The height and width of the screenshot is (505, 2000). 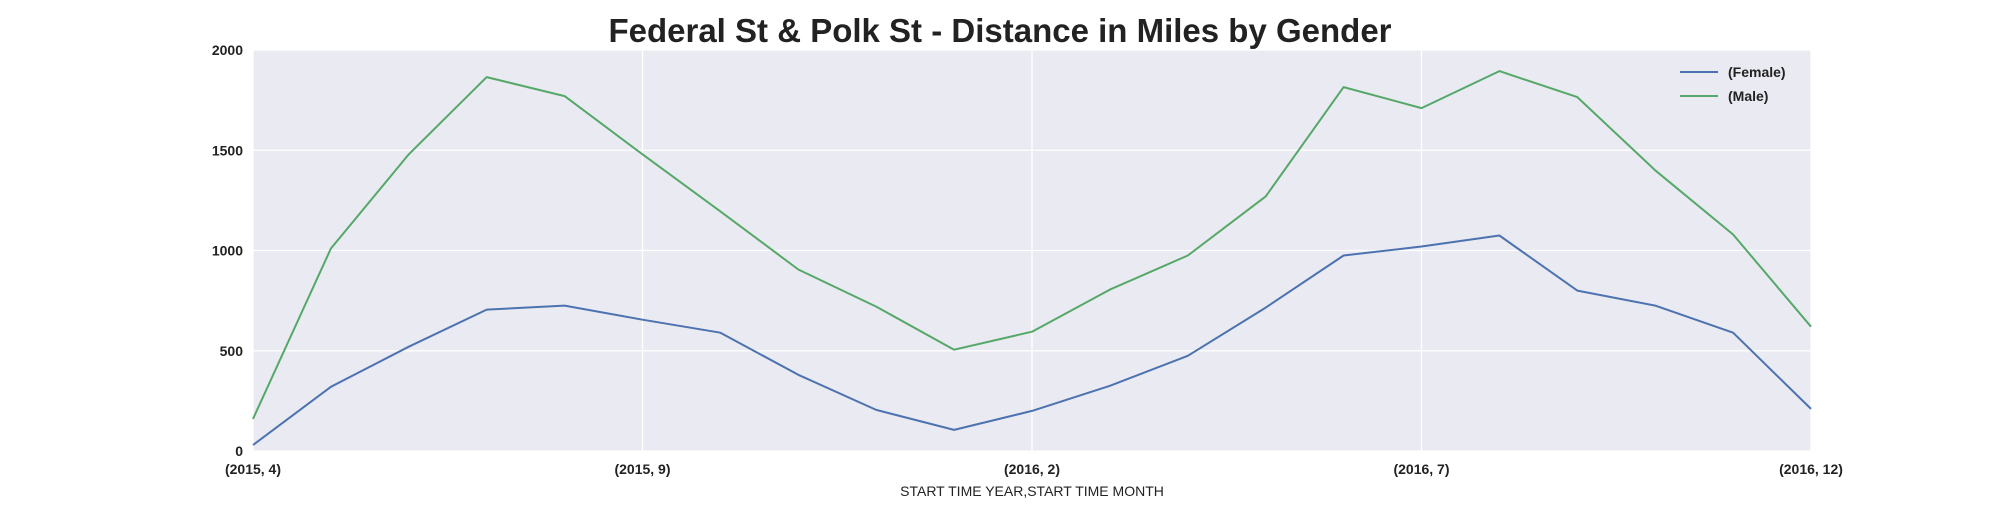 I want to click on legend-label: (Male), so click(x=1748, y=96).